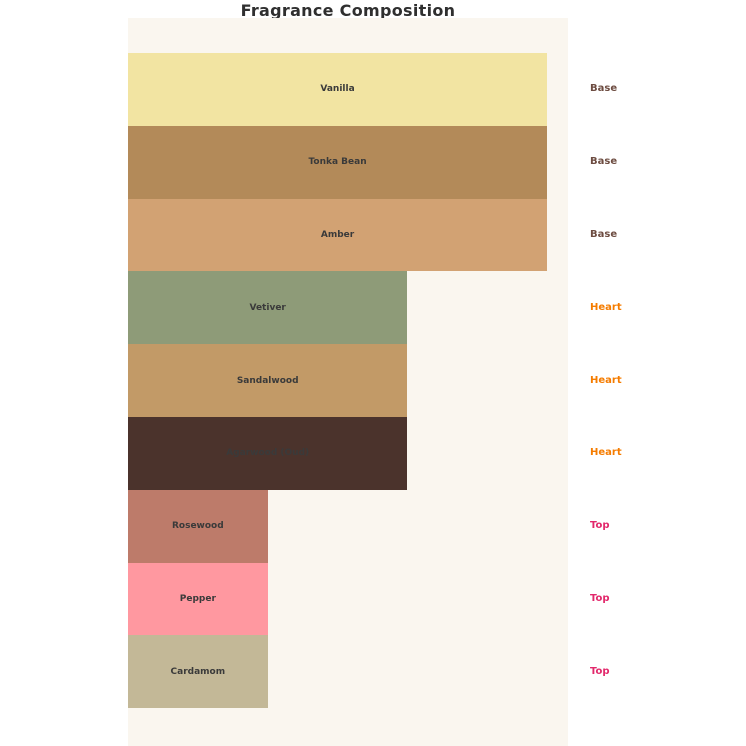  I want to click on bar-label: Vanilla, so click(337, 89).